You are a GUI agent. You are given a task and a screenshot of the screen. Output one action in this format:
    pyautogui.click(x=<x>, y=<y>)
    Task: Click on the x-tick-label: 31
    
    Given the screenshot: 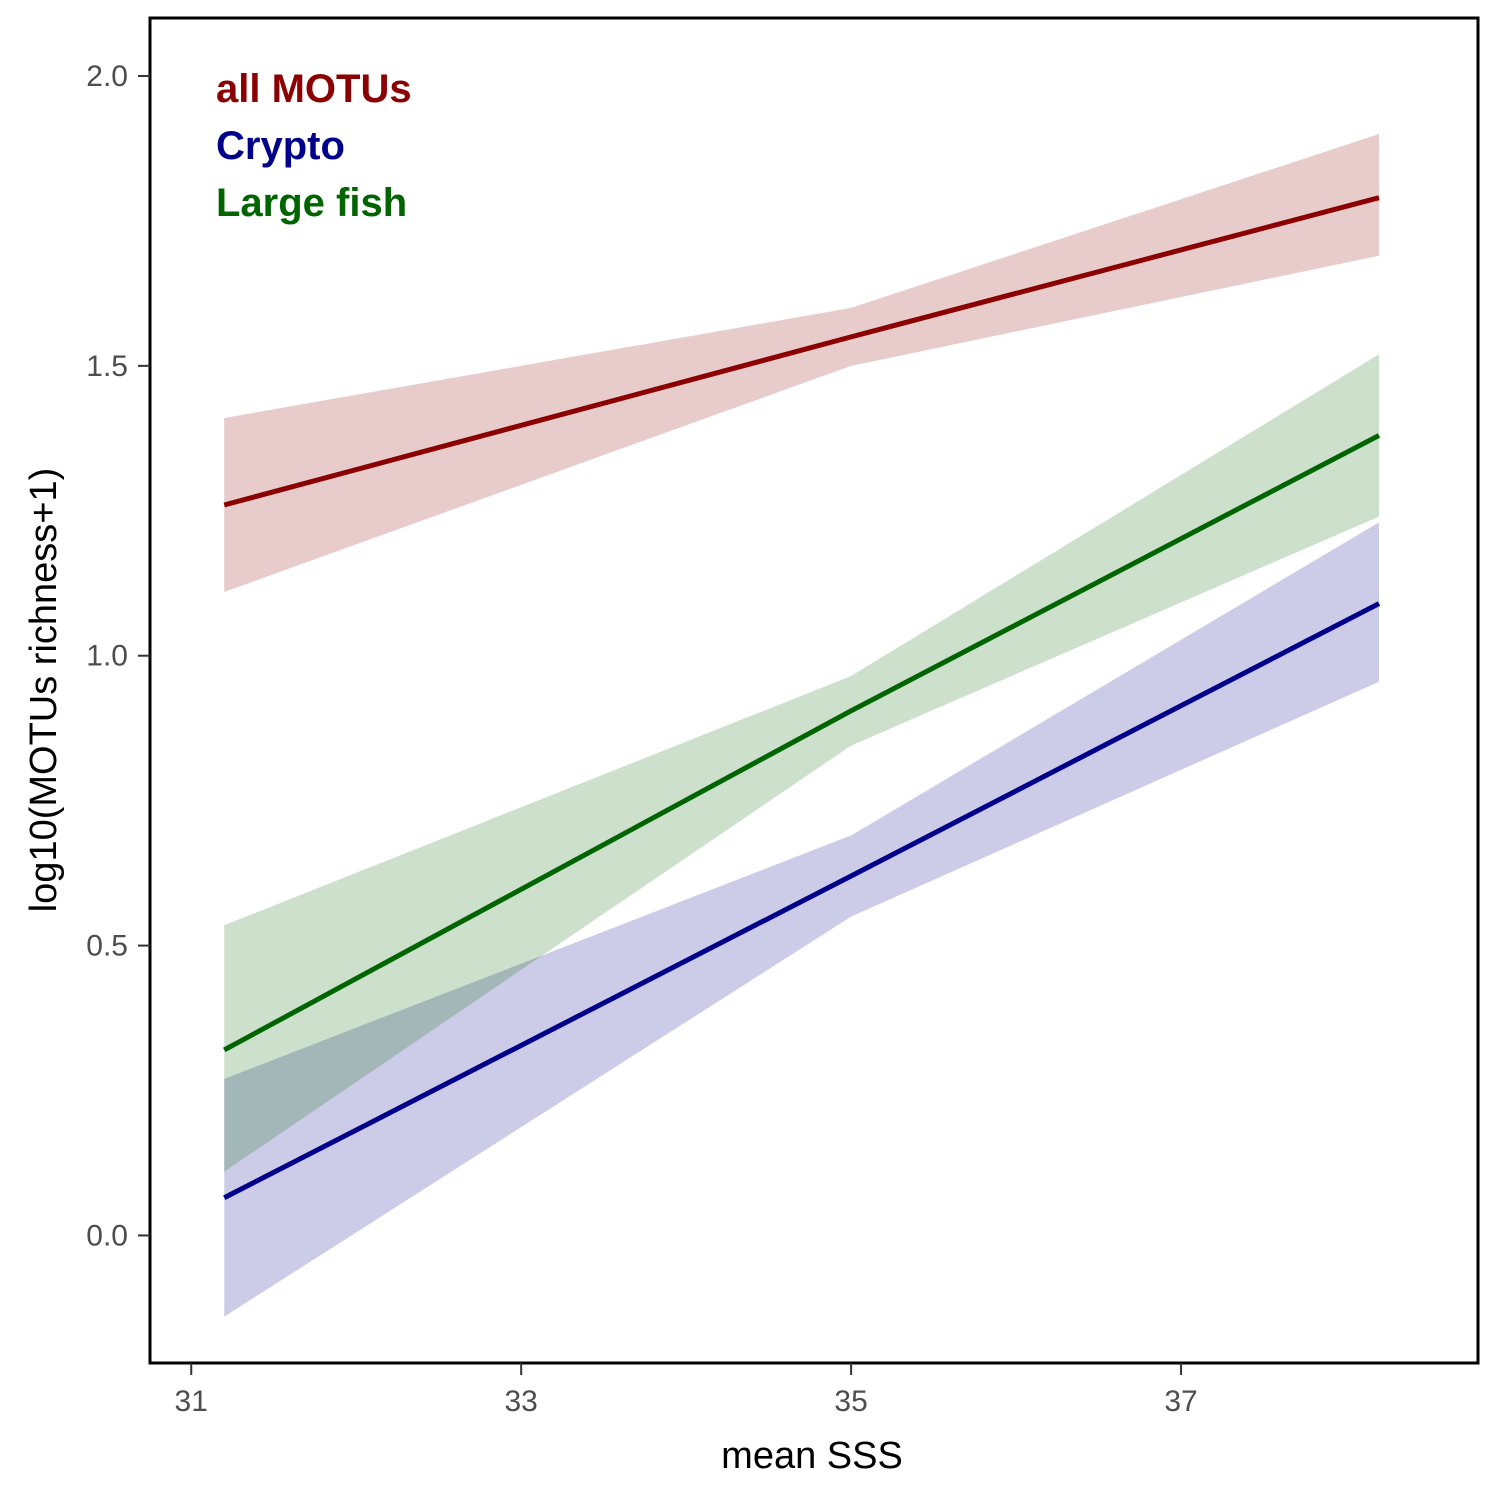 What is the action you would take?
    pyautogui.click(x=191, y=1401)
    